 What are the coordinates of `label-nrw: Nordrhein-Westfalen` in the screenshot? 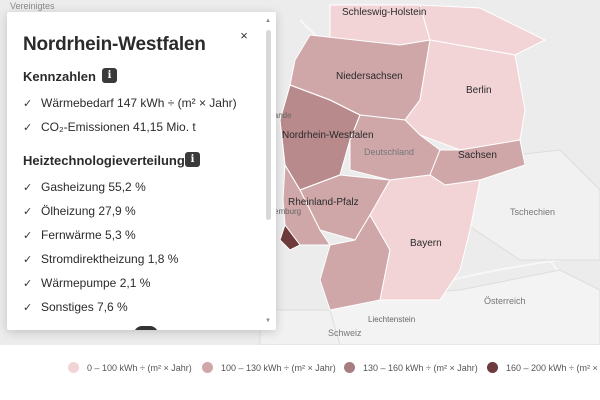 It's located at (328, 135).